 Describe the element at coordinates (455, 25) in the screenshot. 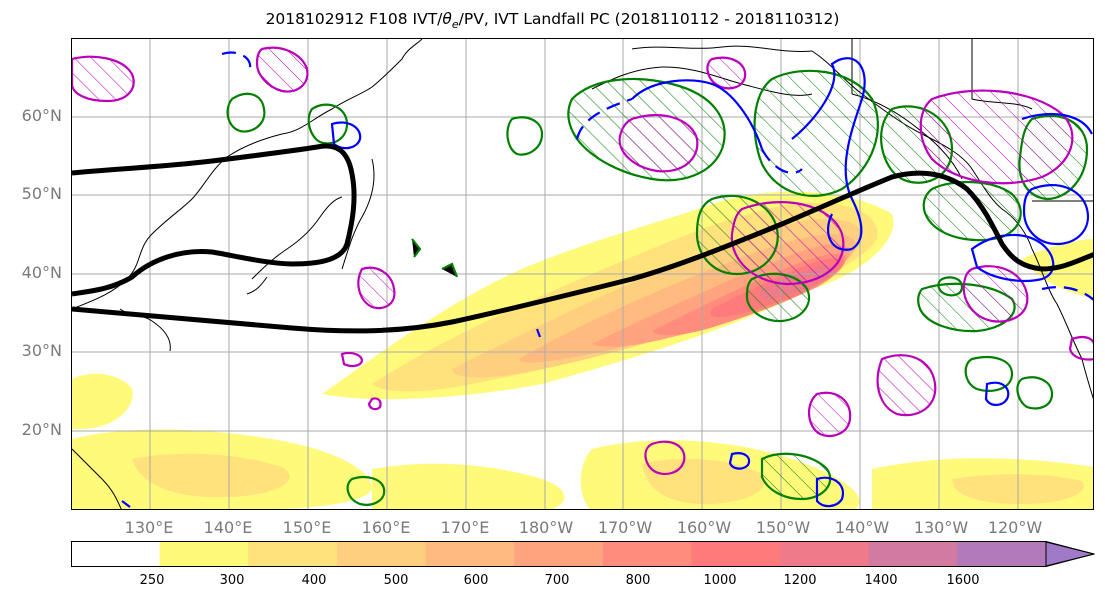

I see `title-theta-sub: e` at that location.